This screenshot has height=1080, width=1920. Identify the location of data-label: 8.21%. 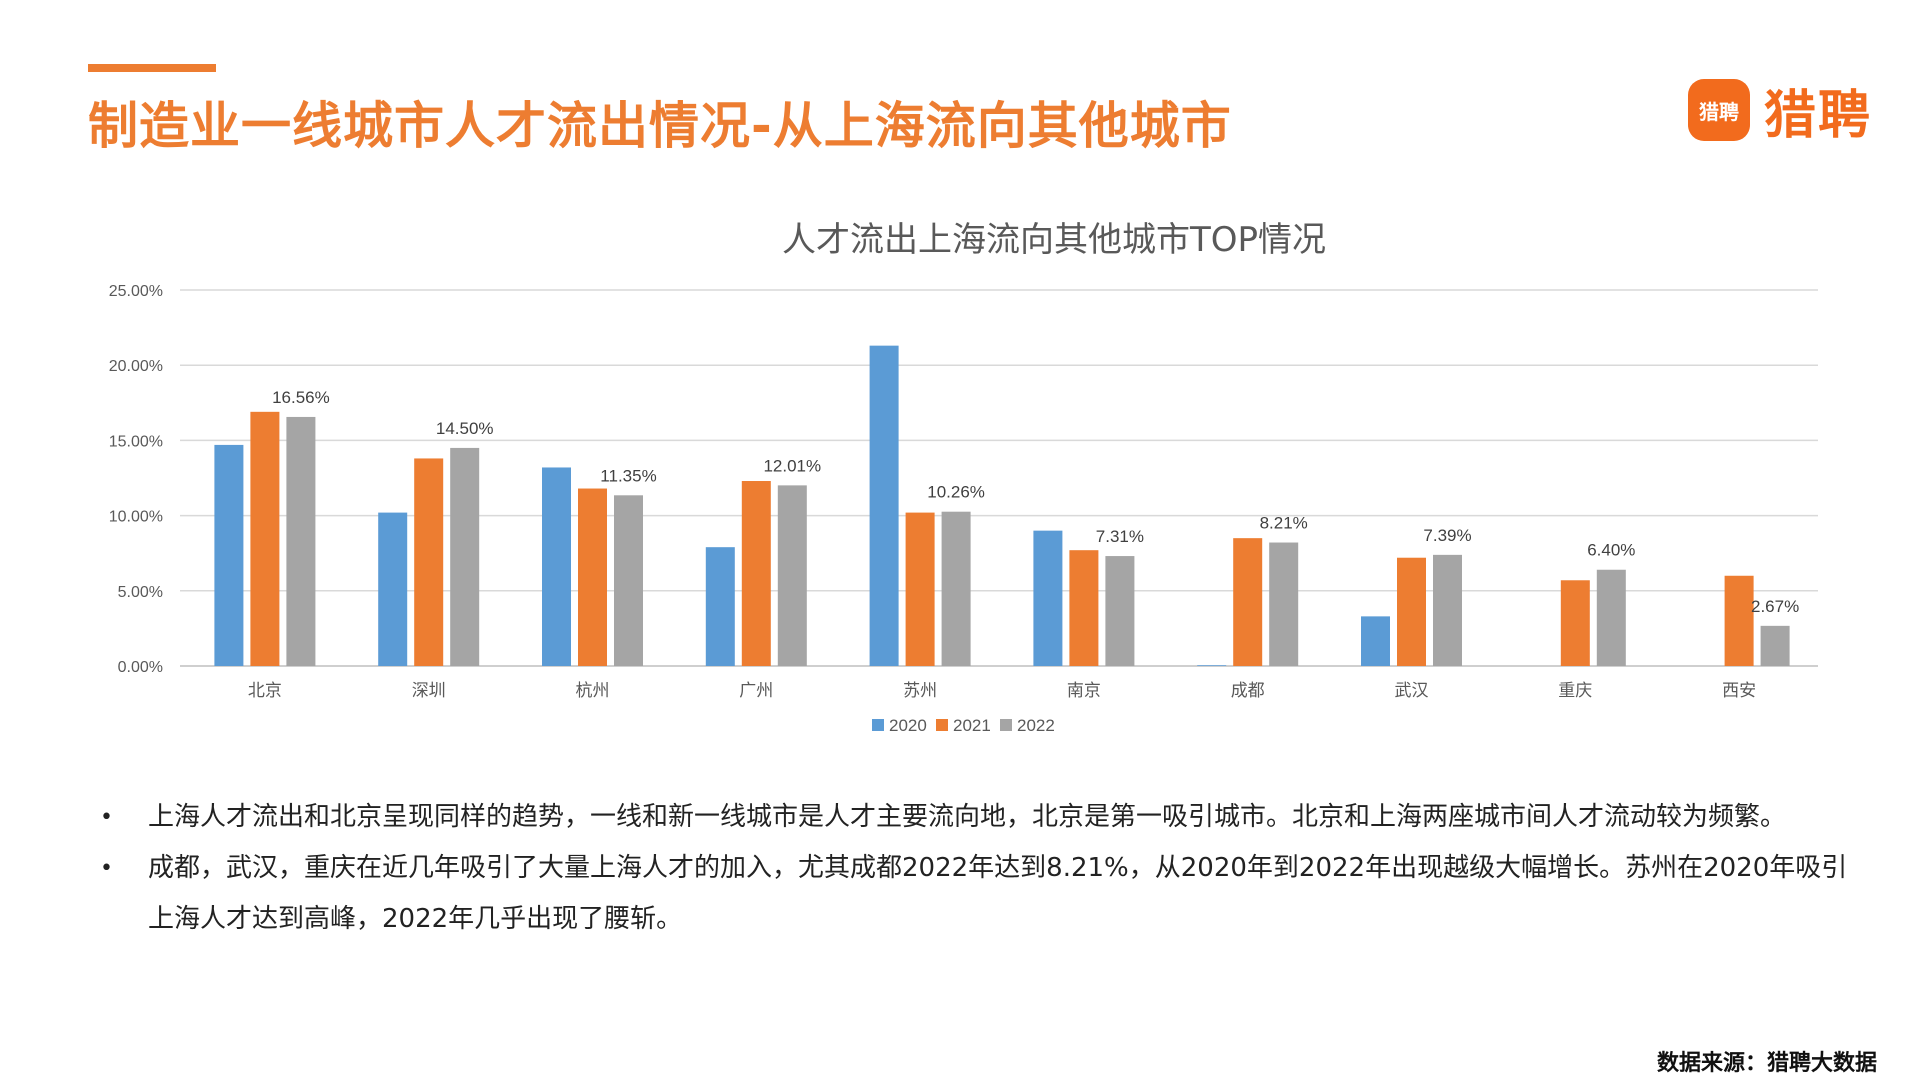
(1284, 523).